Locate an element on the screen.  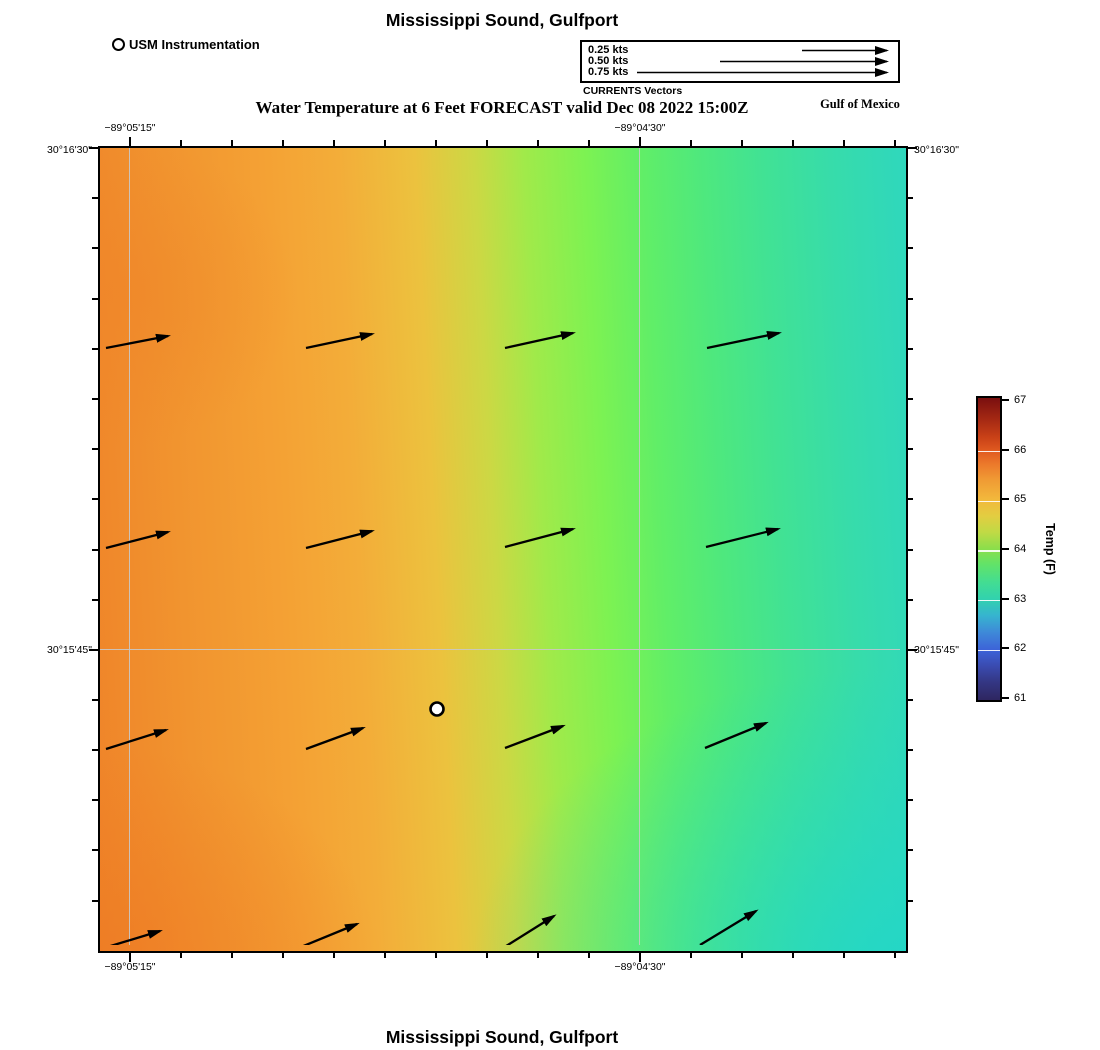
colorbar-tick-label: 61 is located at coordinates (1020, 698).